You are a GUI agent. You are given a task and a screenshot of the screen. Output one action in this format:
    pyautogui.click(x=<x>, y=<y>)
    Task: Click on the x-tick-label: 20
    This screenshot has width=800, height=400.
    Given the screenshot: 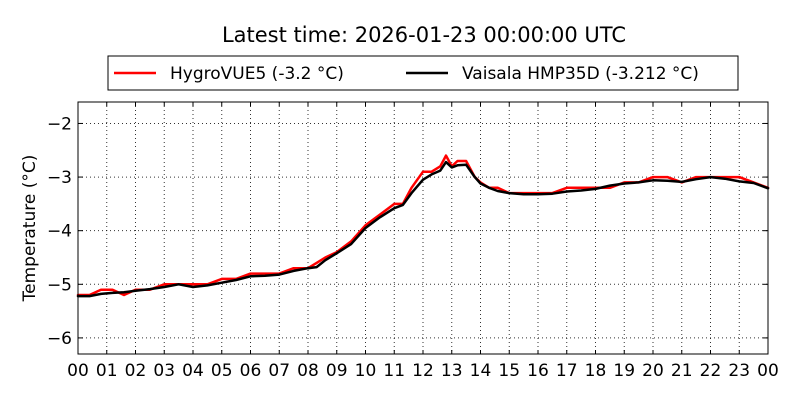 What is the action you would take?
    pyautogui.click(x=653, y=371)
    